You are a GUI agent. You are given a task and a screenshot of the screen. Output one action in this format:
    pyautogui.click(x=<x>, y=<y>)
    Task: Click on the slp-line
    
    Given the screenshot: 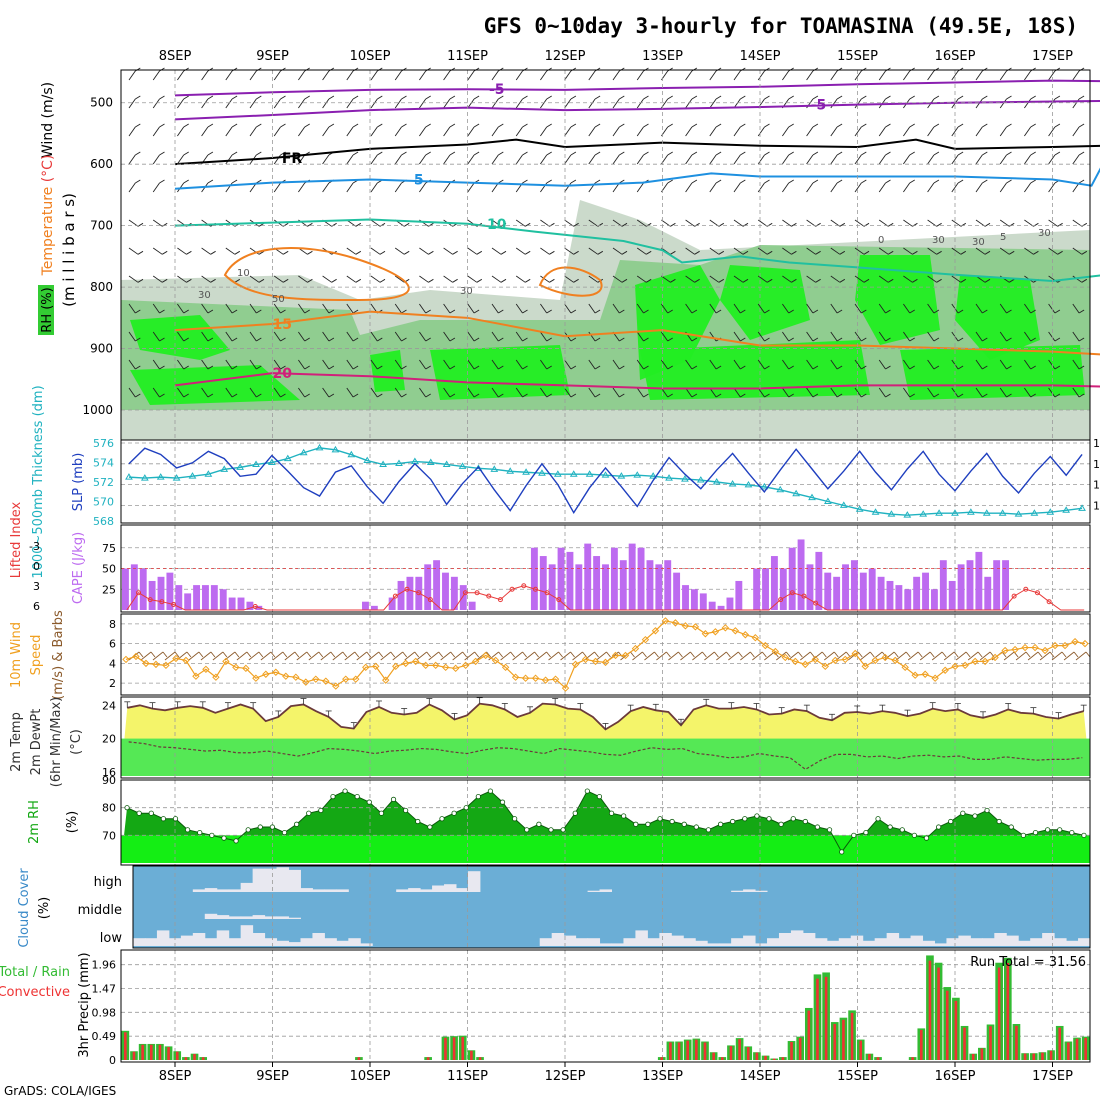 What is the action you would take?
    pyautogui.click(x=605, y=481)
    